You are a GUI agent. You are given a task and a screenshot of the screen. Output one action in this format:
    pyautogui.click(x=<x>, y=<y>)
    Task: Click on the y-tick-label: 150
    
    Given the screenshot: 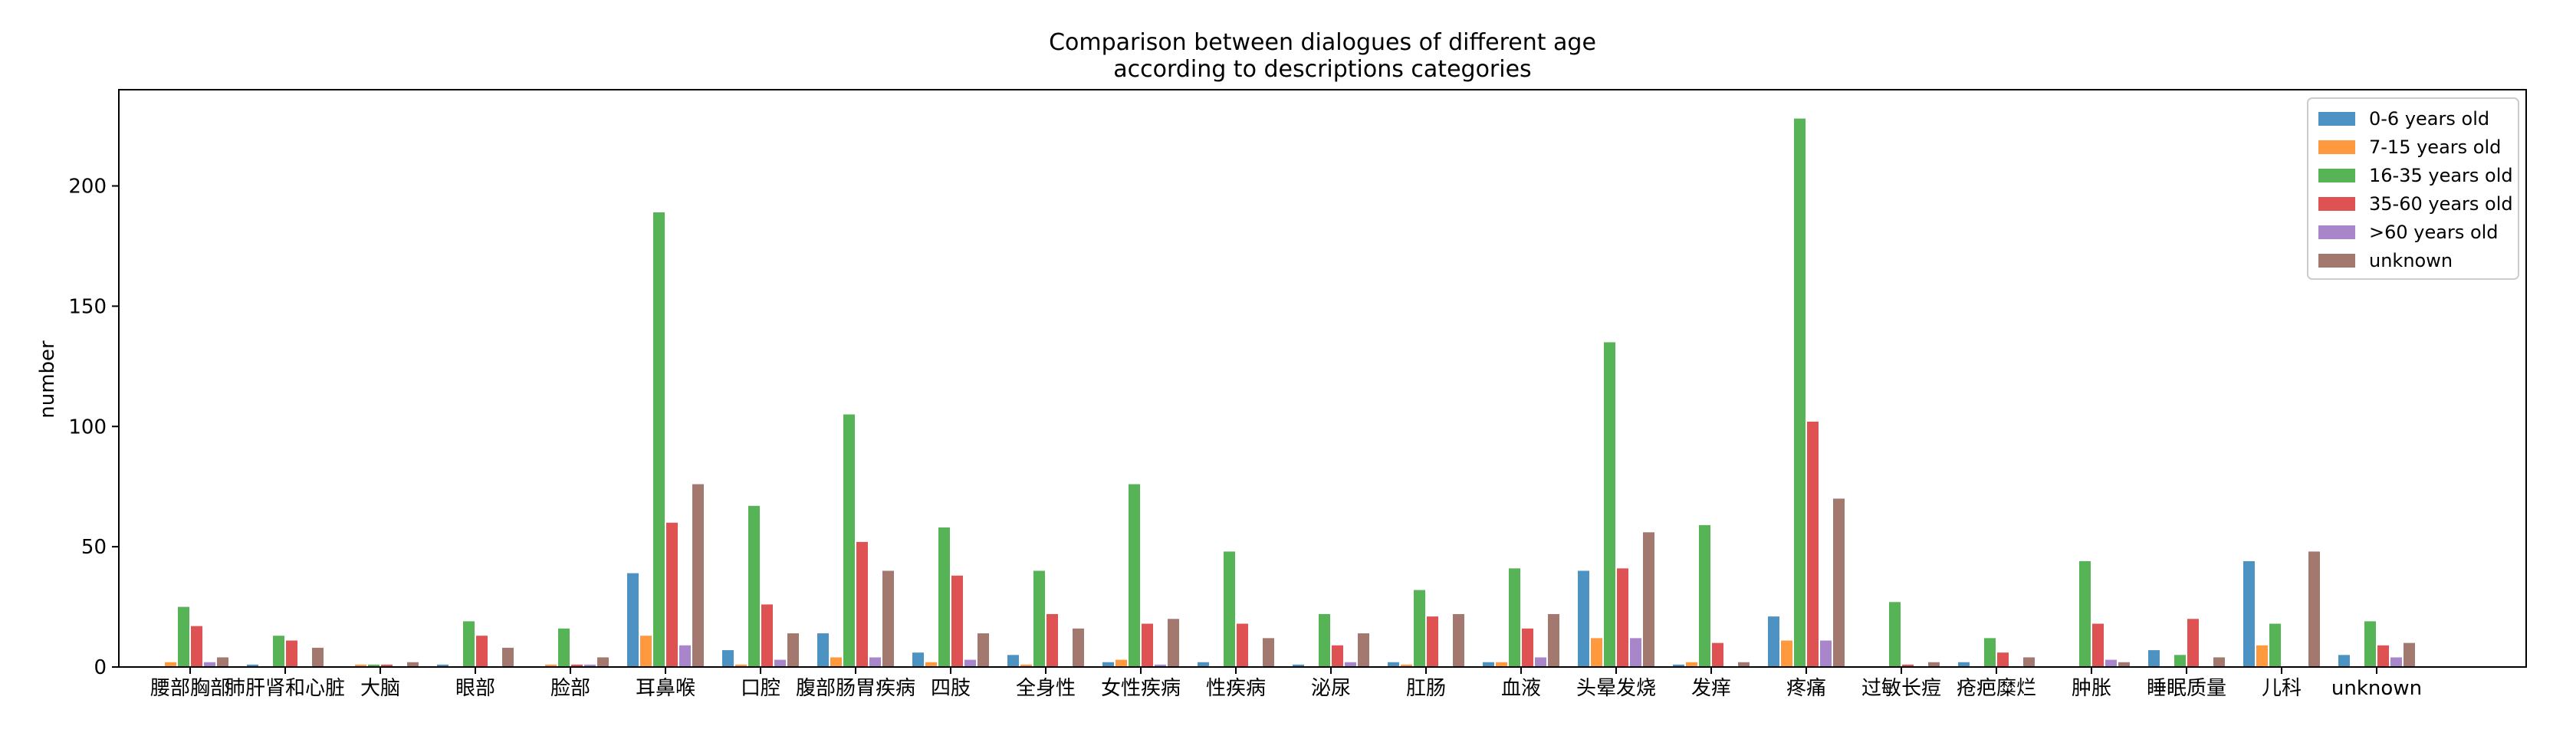 What is the action you would take?
    pyautogui.click(x=88, y=307)
    